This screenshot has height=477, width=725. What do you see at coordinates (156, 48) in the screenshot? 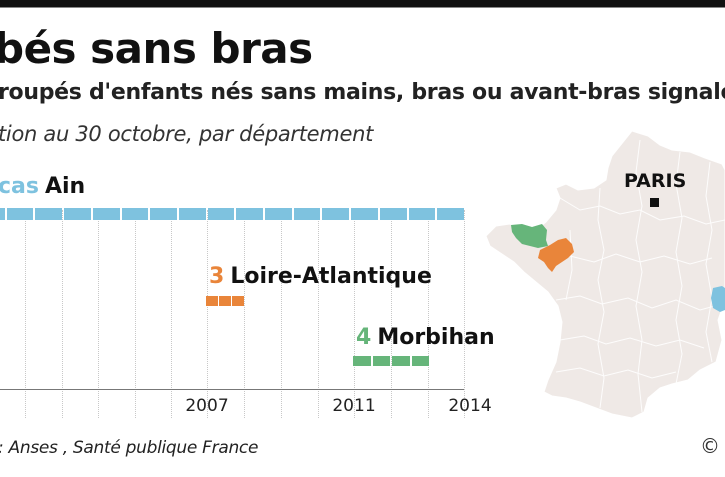
I see `chart-title: bés sans bras` at bounding box center [156, 48].